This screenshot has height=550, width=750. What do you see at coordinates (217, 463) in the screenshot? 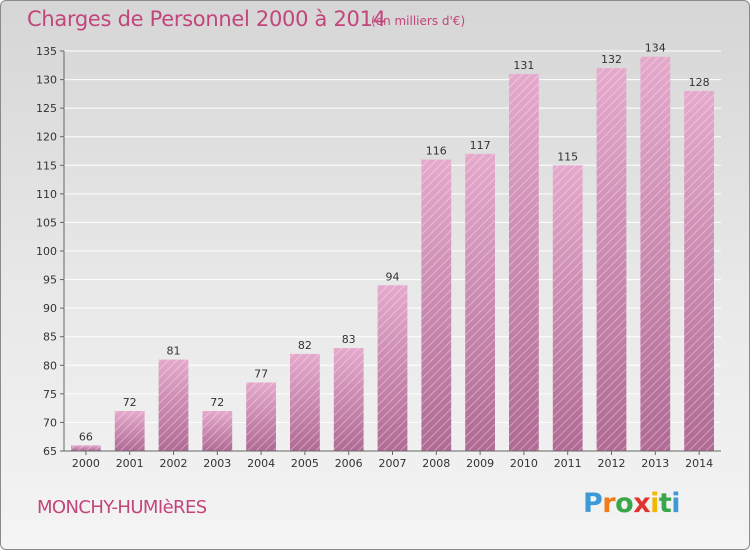
I see `x-tick-label: 2003` at bounding box center [217, 463].